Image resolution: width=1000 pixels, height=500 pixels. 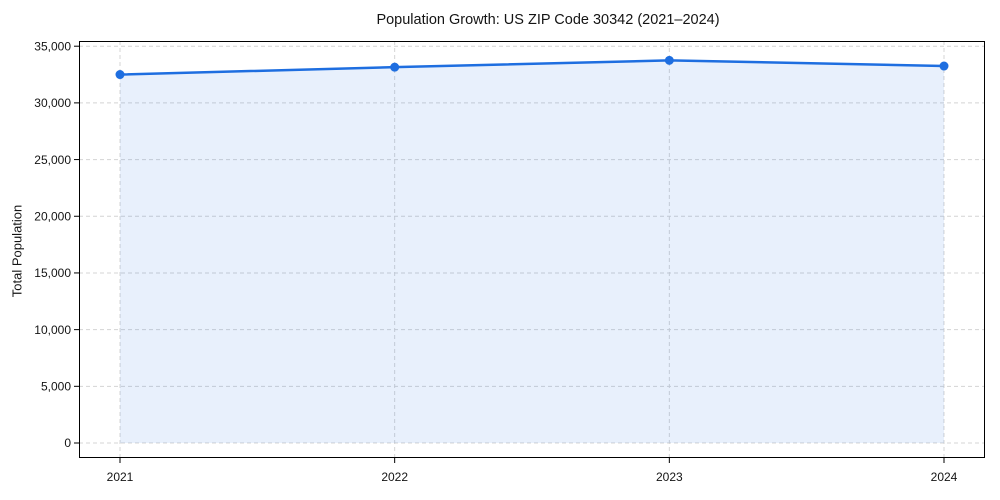 What do you see at coordinates (52, 160) in the screenshot?
I see `y-tick-label: 25,000` at bounding box center [52, 160].